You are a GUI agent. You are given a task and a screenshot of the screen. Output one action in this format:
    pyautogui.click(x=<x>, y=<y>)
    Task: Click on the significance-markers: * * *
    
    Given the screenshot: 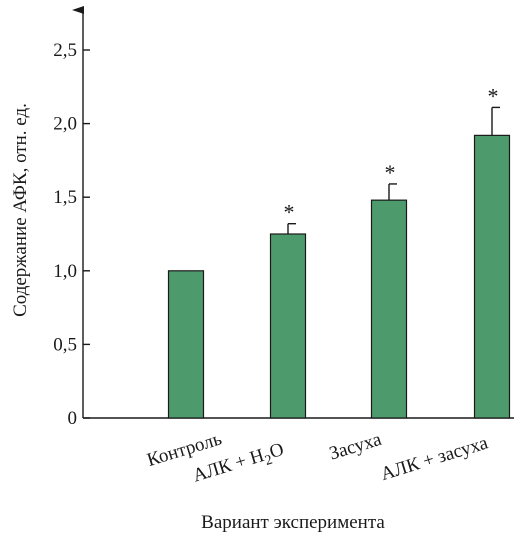 What is the action you would take?
    pyautogui.click(x=391, y=153)
    